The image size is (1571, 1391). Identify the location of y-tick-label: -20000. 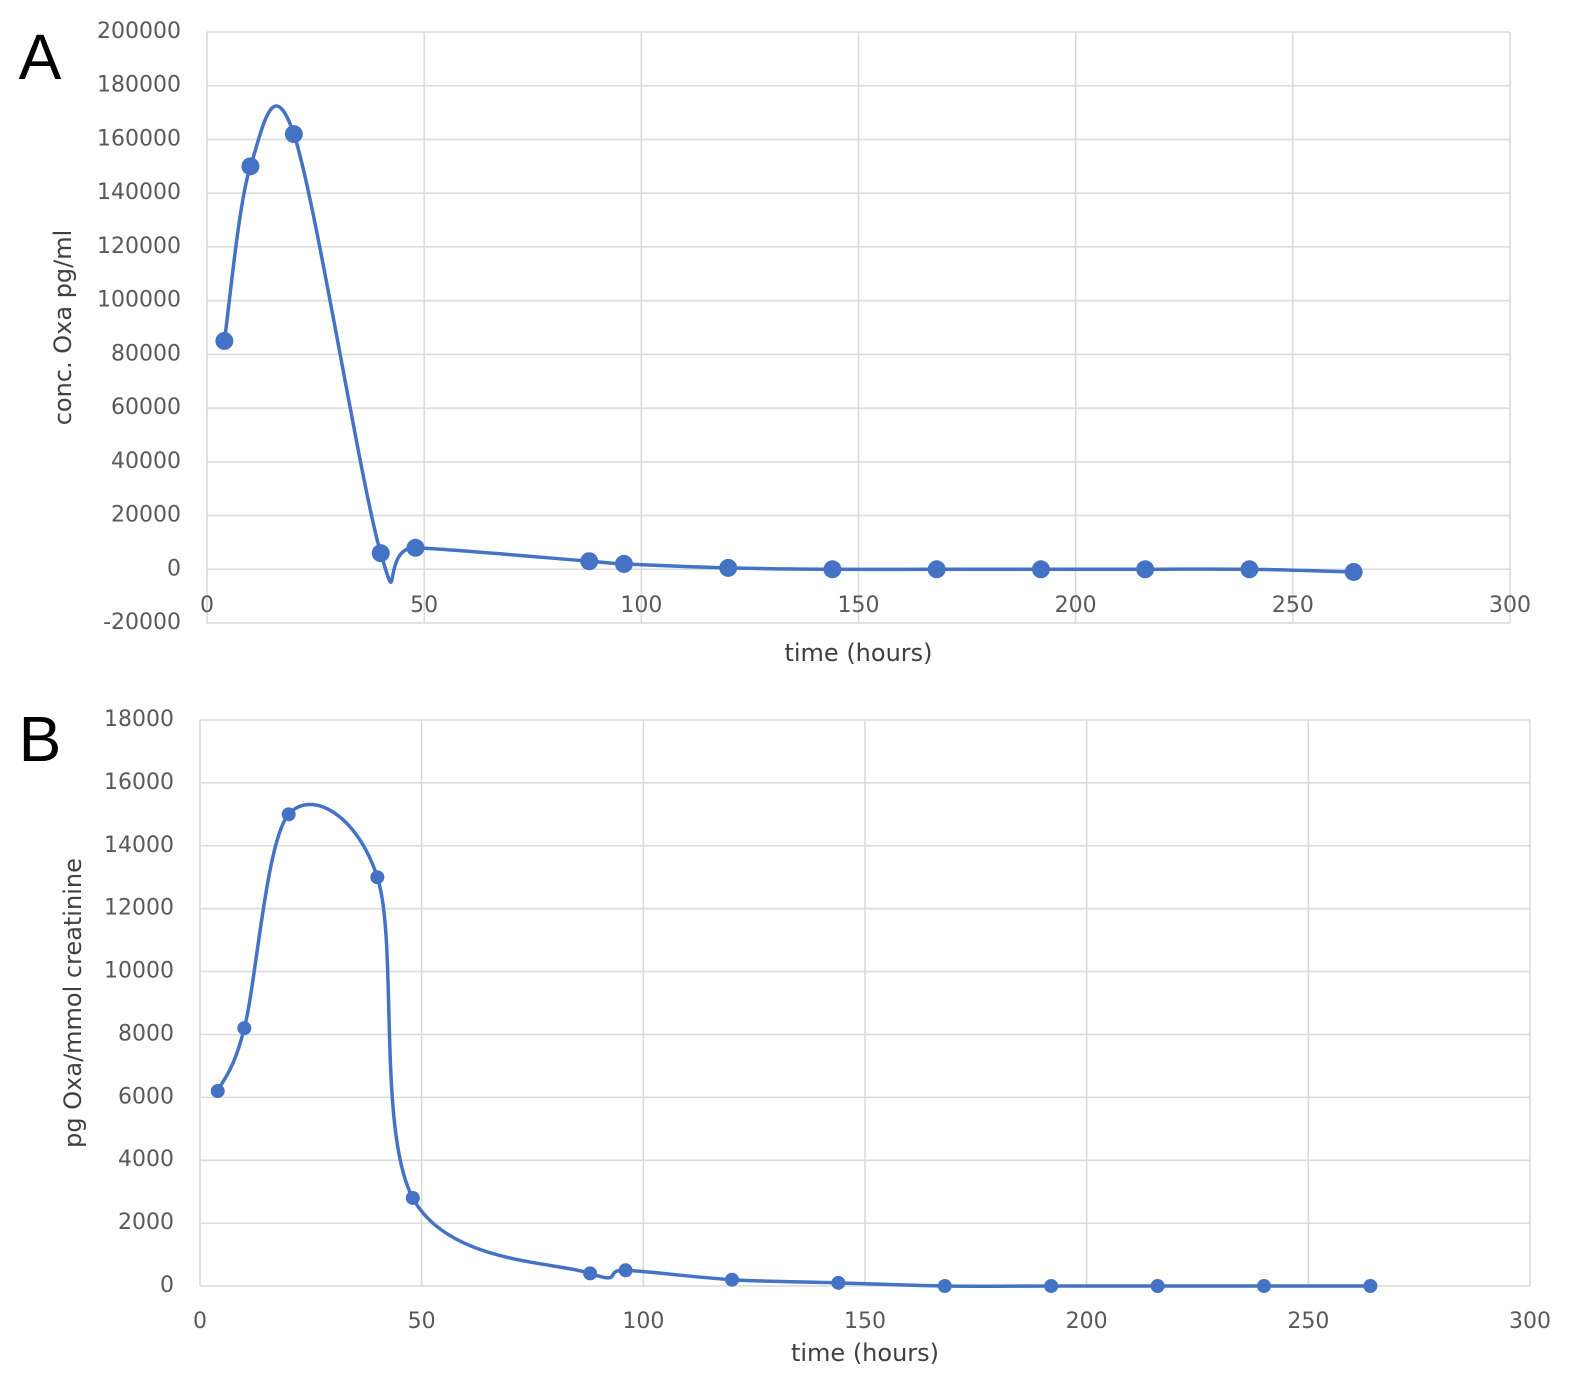
(142, 622).